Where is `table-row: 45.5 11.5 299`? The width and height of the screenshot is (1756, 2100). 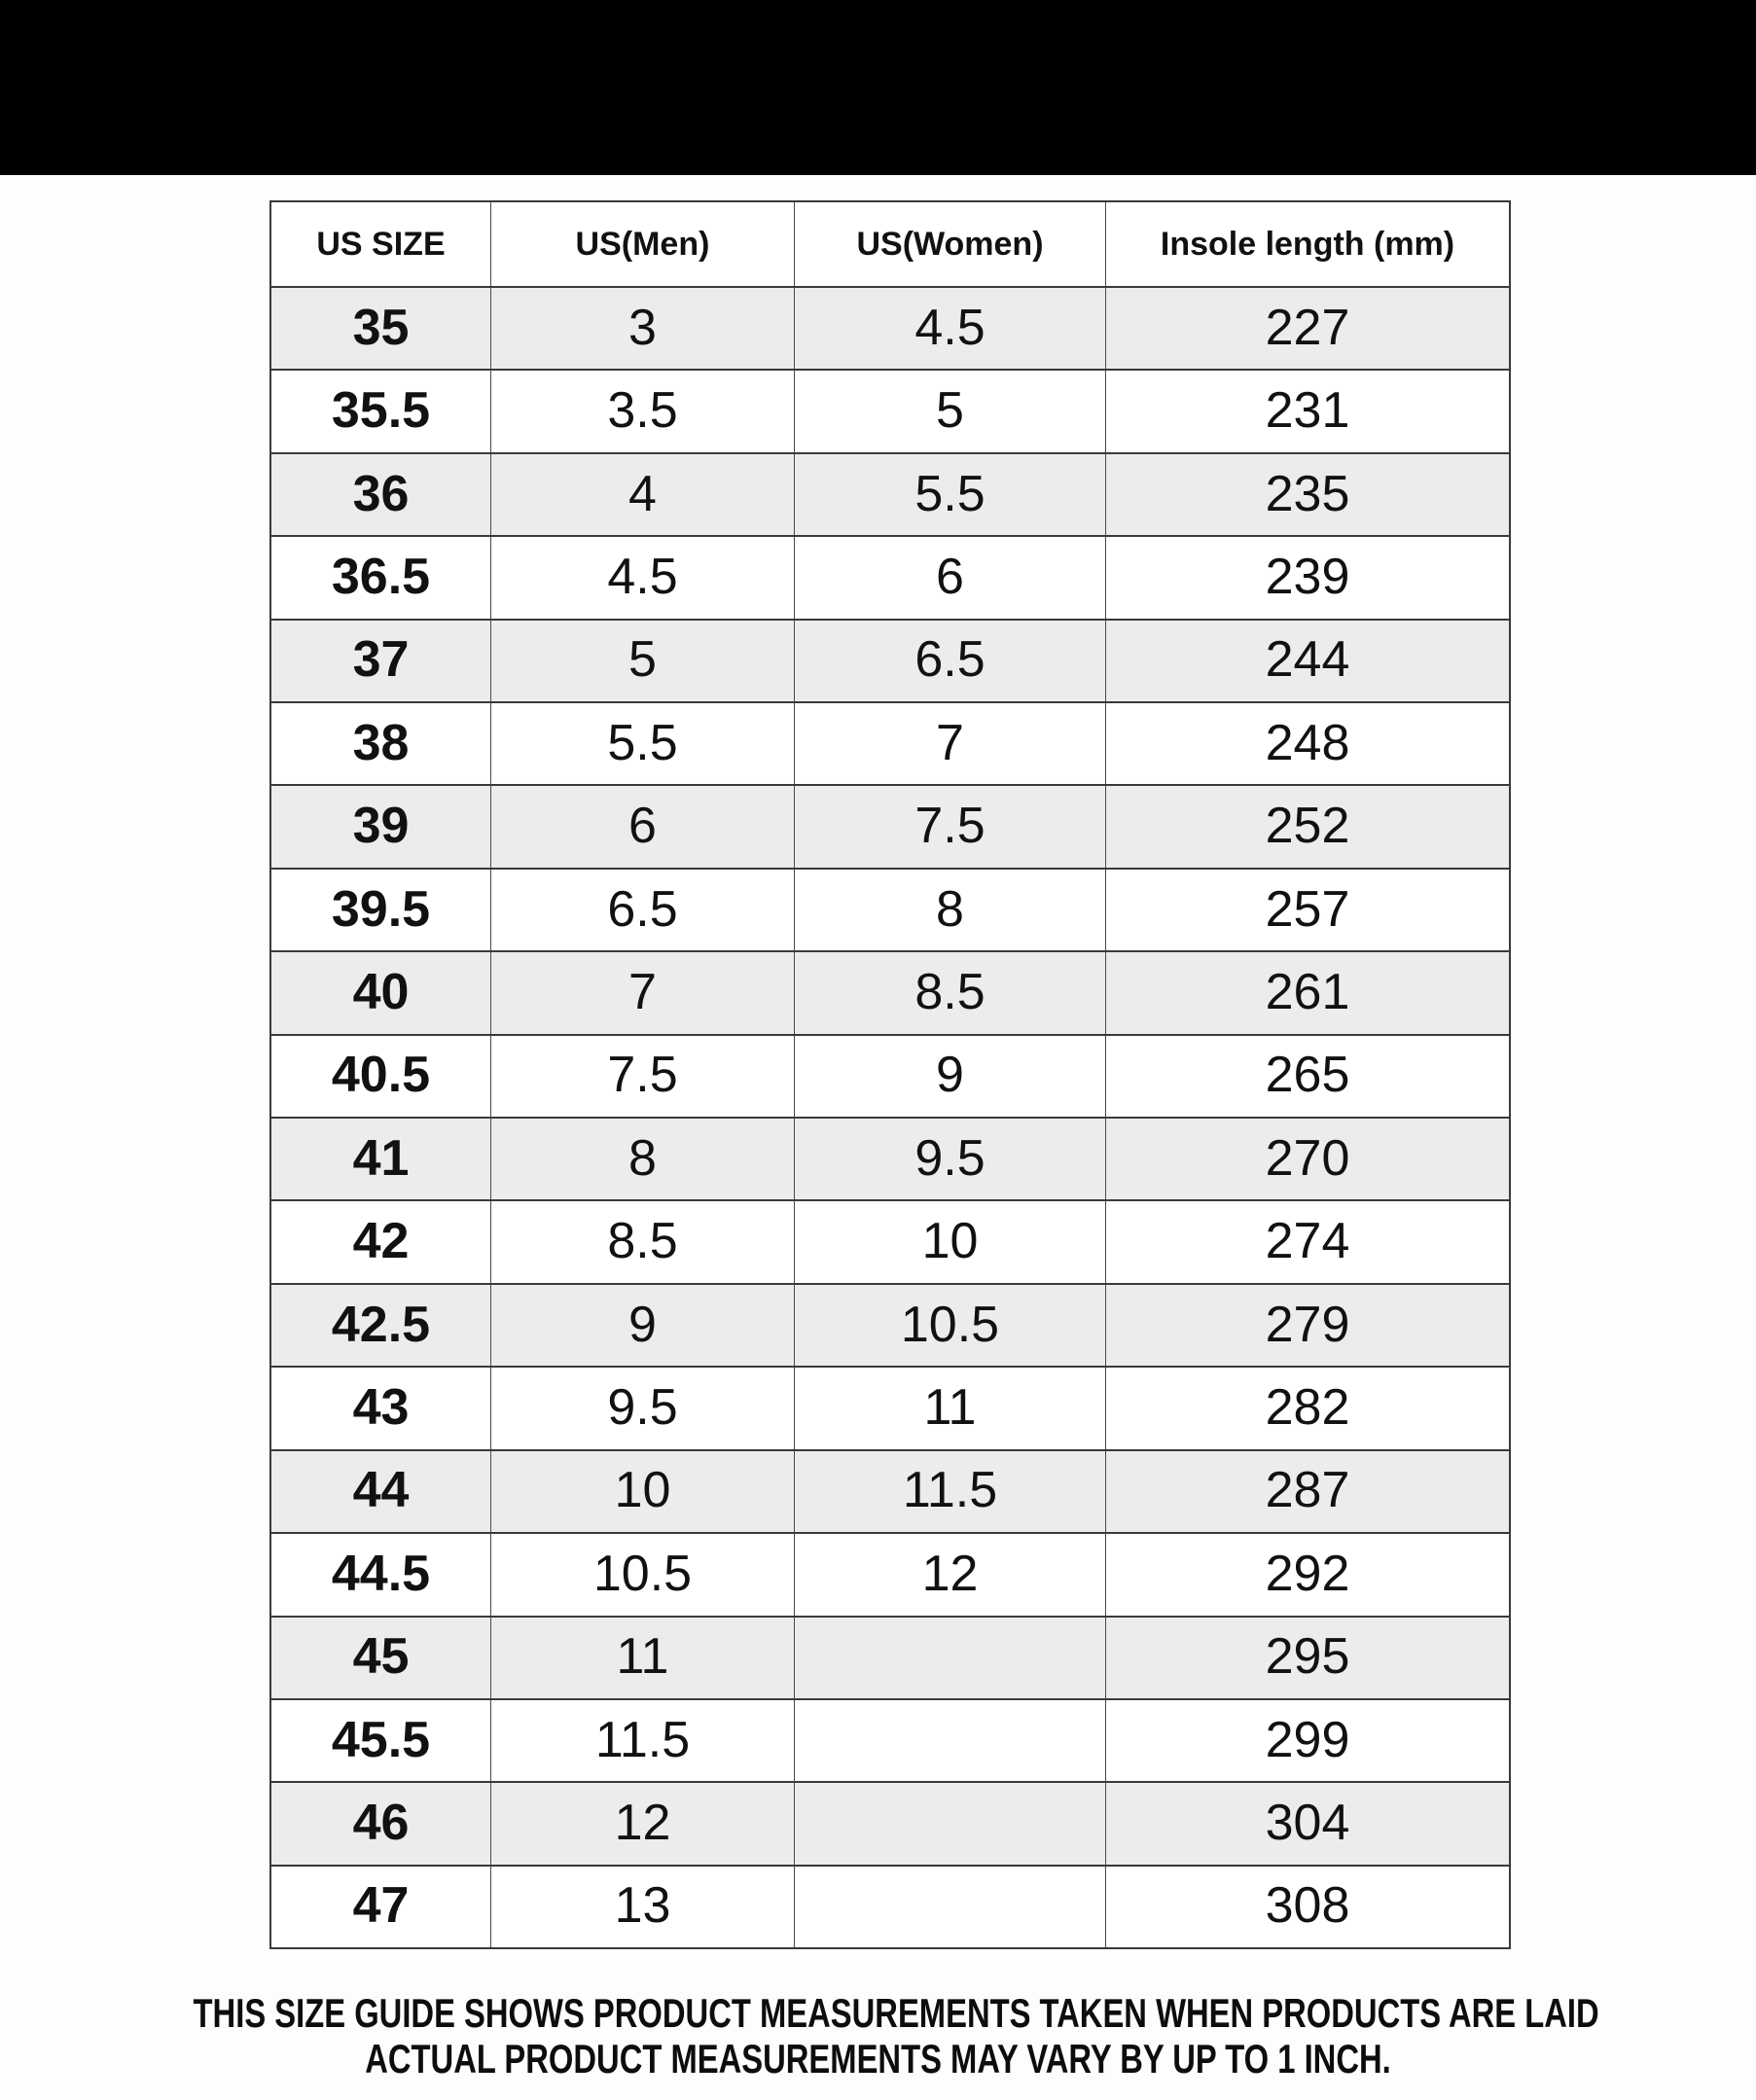 table-row: 45.5 11.5 299 is located at coordinates (890, 1740).